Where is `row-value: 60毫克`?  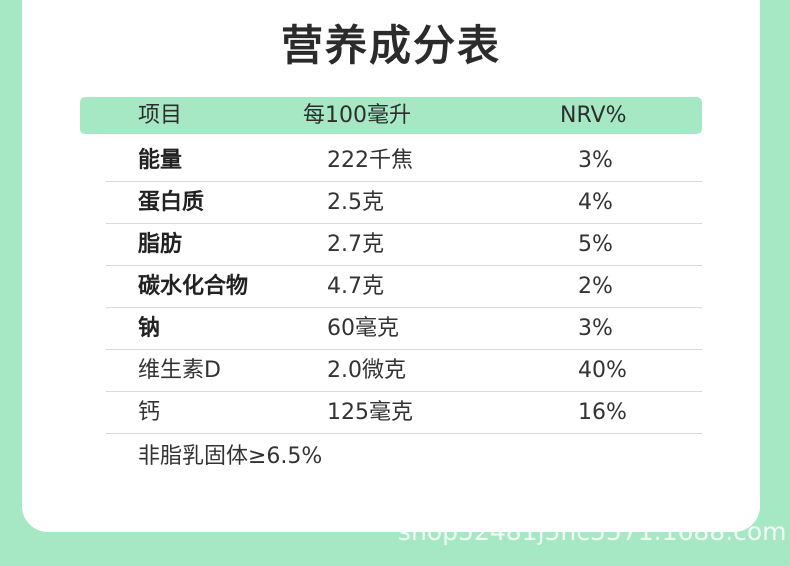 row-value: 60毫克 is located at coordinates (363, 328).